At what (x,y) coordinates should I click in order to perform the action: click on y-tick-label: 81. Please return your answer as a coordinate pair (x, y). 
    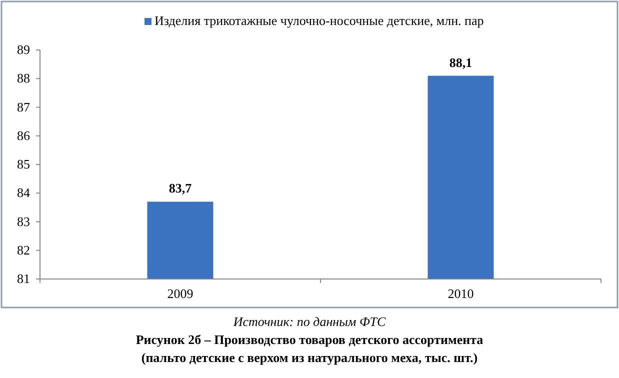
    Looking at the image, I should click on (23, 278).